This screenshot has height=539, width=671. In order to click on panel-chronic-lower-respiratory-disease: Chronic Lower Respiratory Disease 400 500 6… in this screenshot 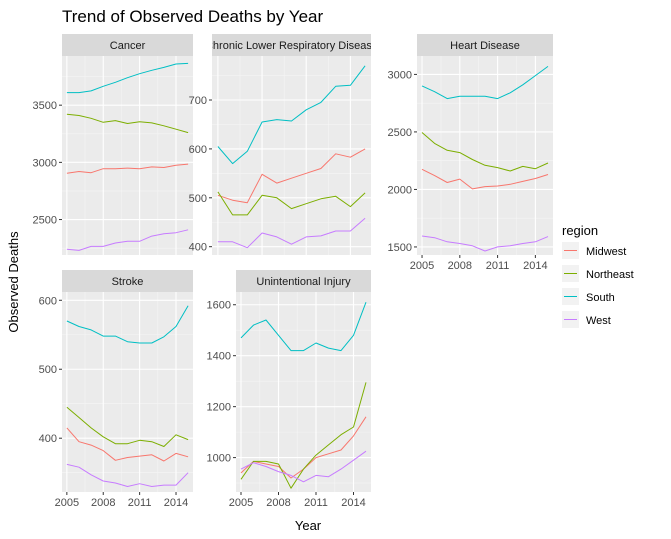, I will do `click(283, 144)`.